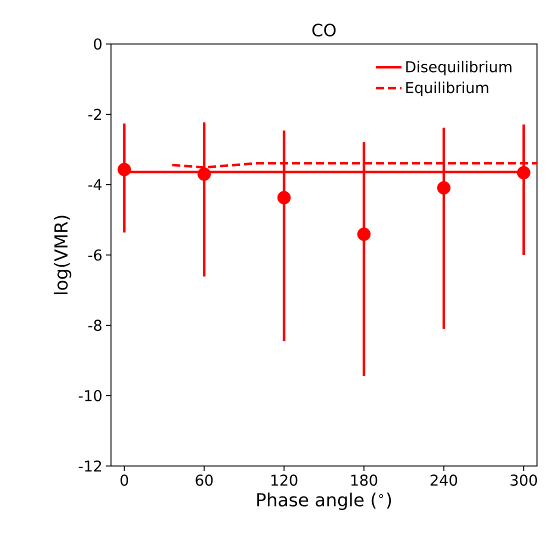  Describe the element at coordinates (523, 480) in the screenshot. I see `x-tick-label: 300` at that location.